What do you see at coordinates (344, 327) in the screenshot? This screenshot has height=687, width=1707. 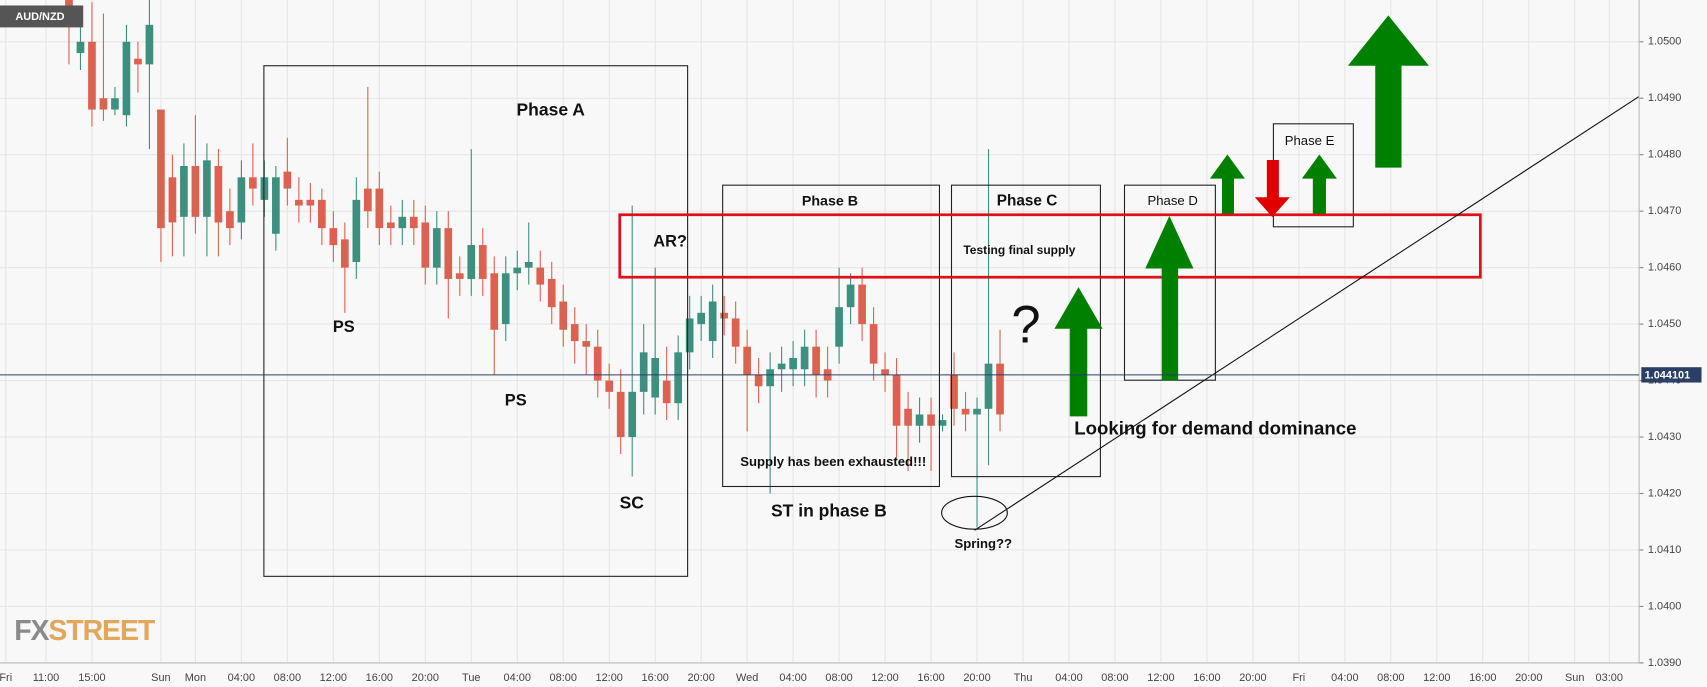 I see `annotation: PS` at bounding box center [344, 327].